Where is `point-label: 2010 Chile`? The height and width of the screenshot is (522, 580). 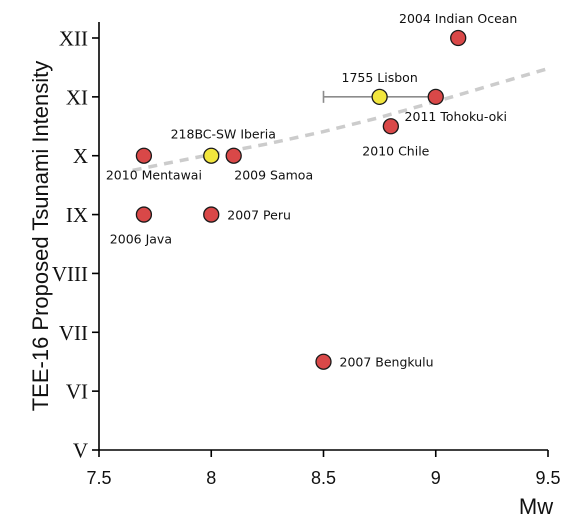 point-label: 2010 Chile is located at coordinates (395, 150).